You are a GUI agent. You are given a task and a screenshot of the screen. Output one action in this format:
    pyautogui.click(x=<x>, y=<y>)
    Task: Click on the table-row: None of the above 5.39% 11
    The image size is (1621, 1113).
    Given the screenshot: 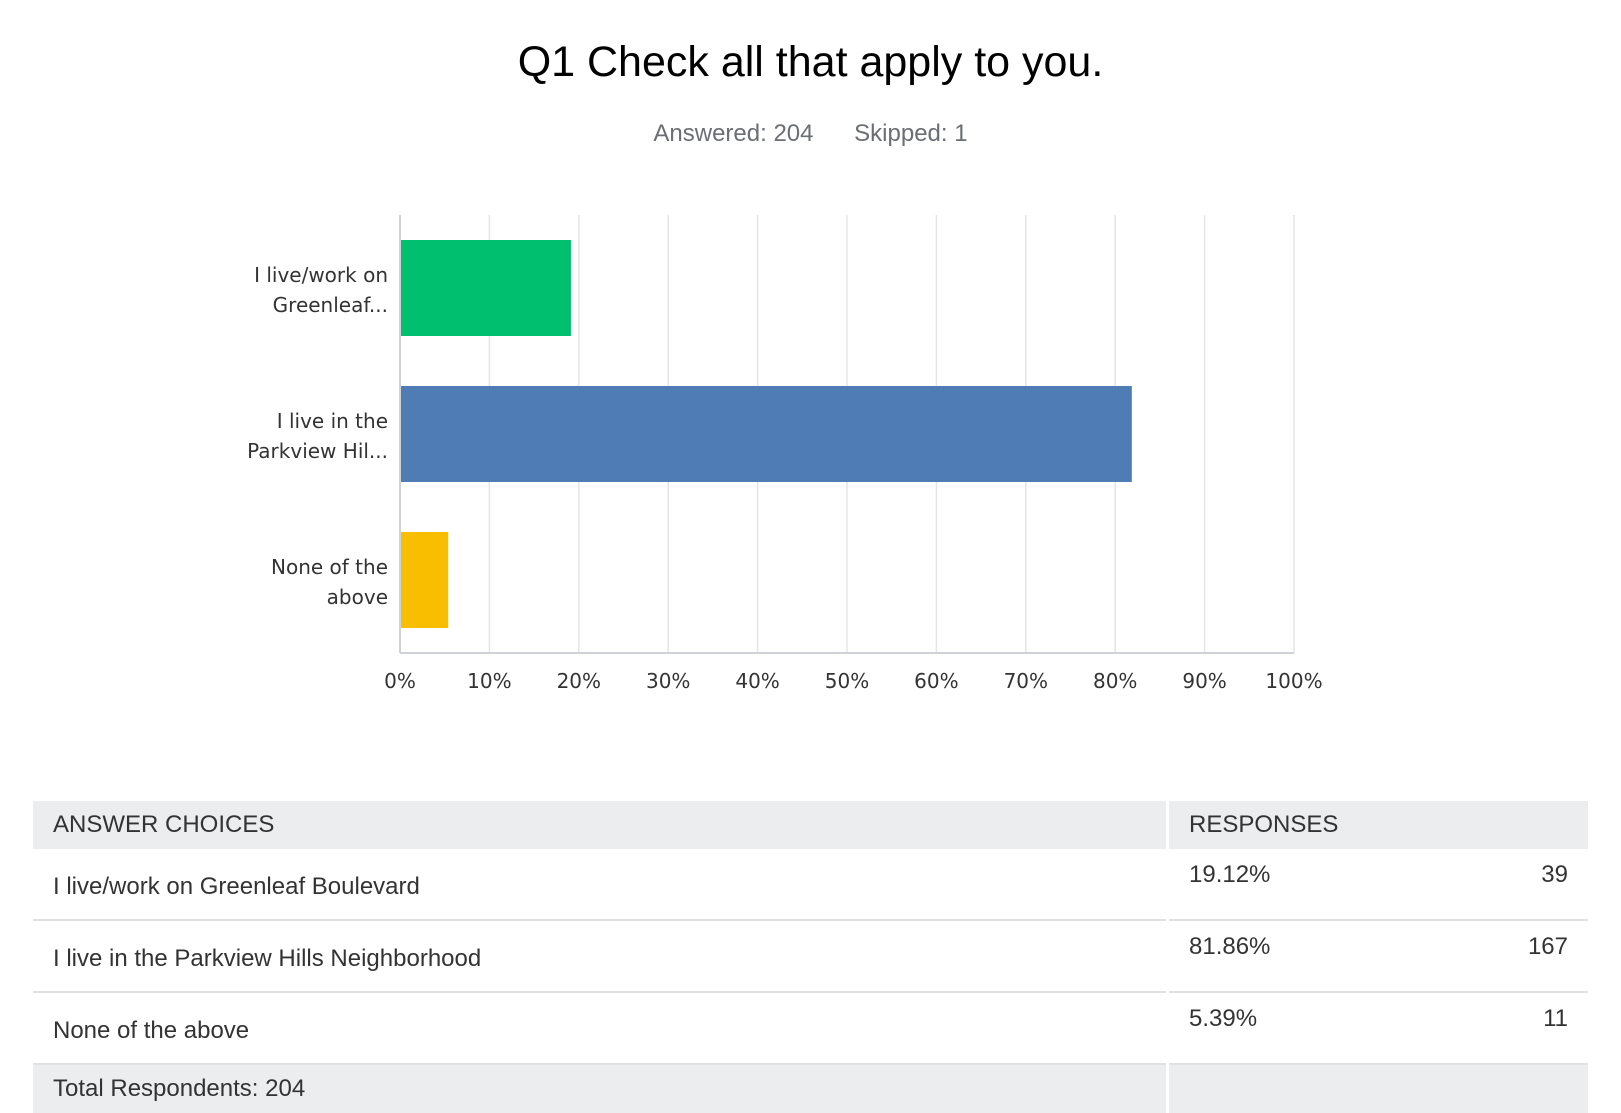 What is the action you would take?
    pyautogui.click(x=810, y=1028)
    